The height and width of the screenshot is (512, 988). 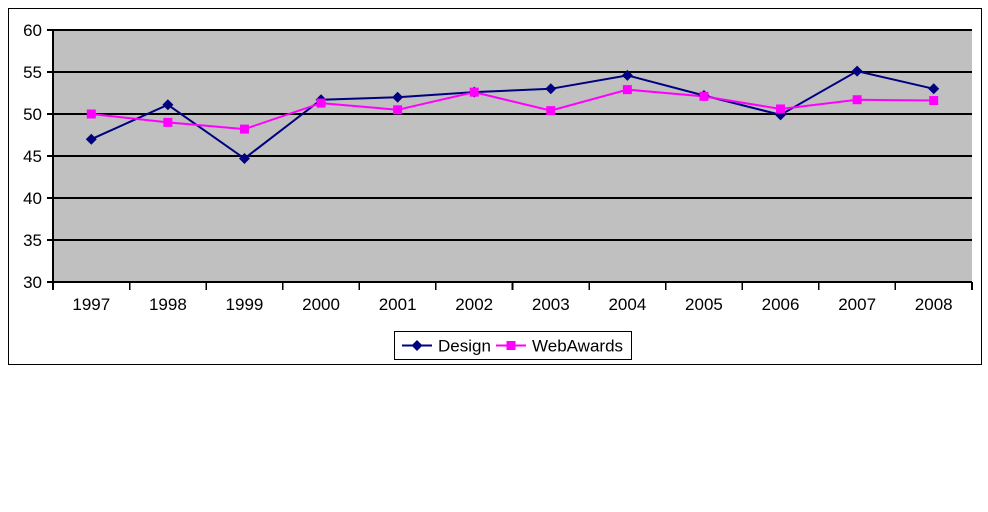 I want to click on y-axis-tick-label: 30, so click(x=32, y=282).